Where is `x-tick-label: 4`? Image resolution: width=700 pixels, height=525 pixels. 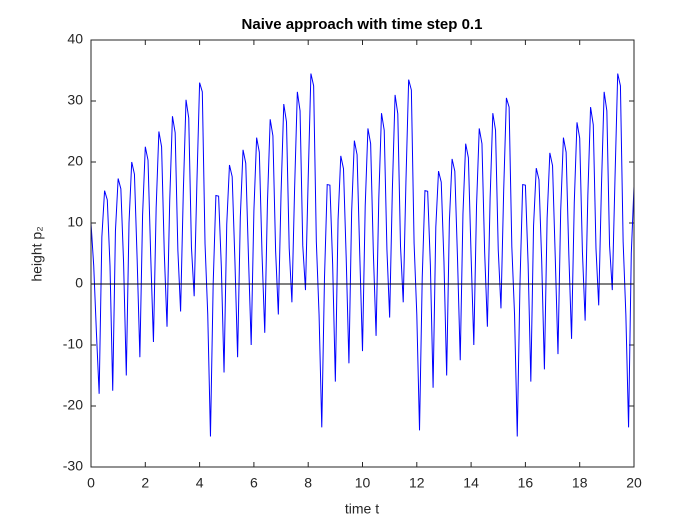
x-tick-label: 4 is located at coordinates (200, 483).